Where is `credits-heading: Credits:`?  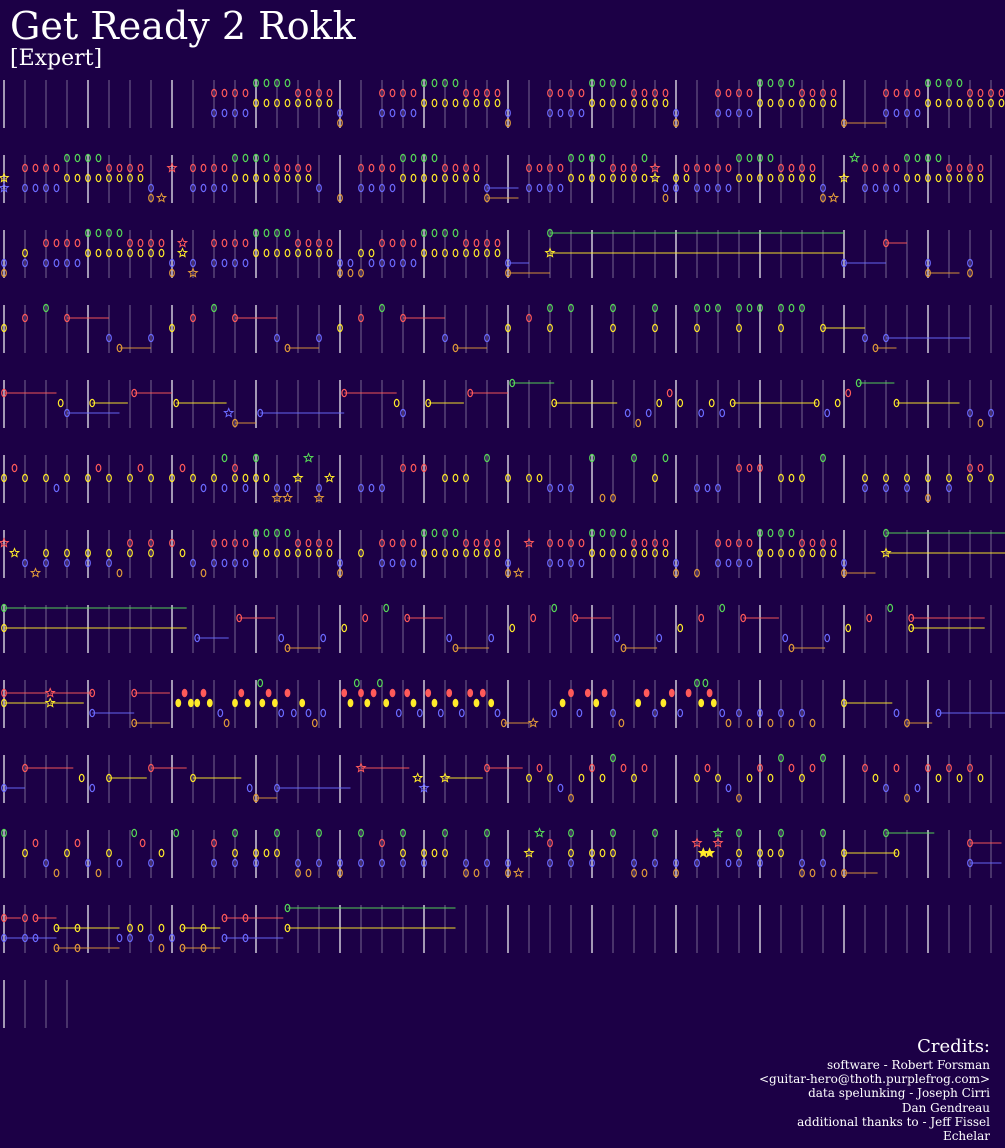 credits-heading: Credits: is located at coordinates (953, 1046).